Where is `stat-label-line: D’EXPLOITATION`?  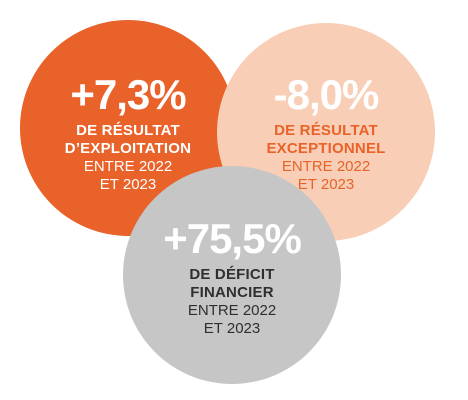
stat-label-line: D’EXPLOITATION is located at coordinates (128, 148).